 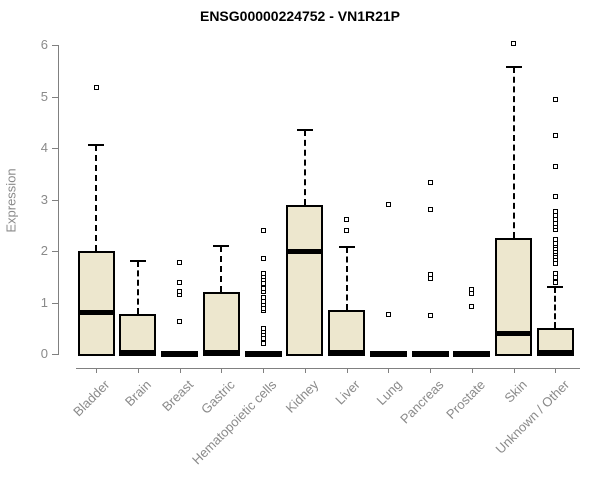 What do you see at coordinates (221, 245) in the screenshot?
I see `whisker-cap-gastric` at bounding box center [221, 245].